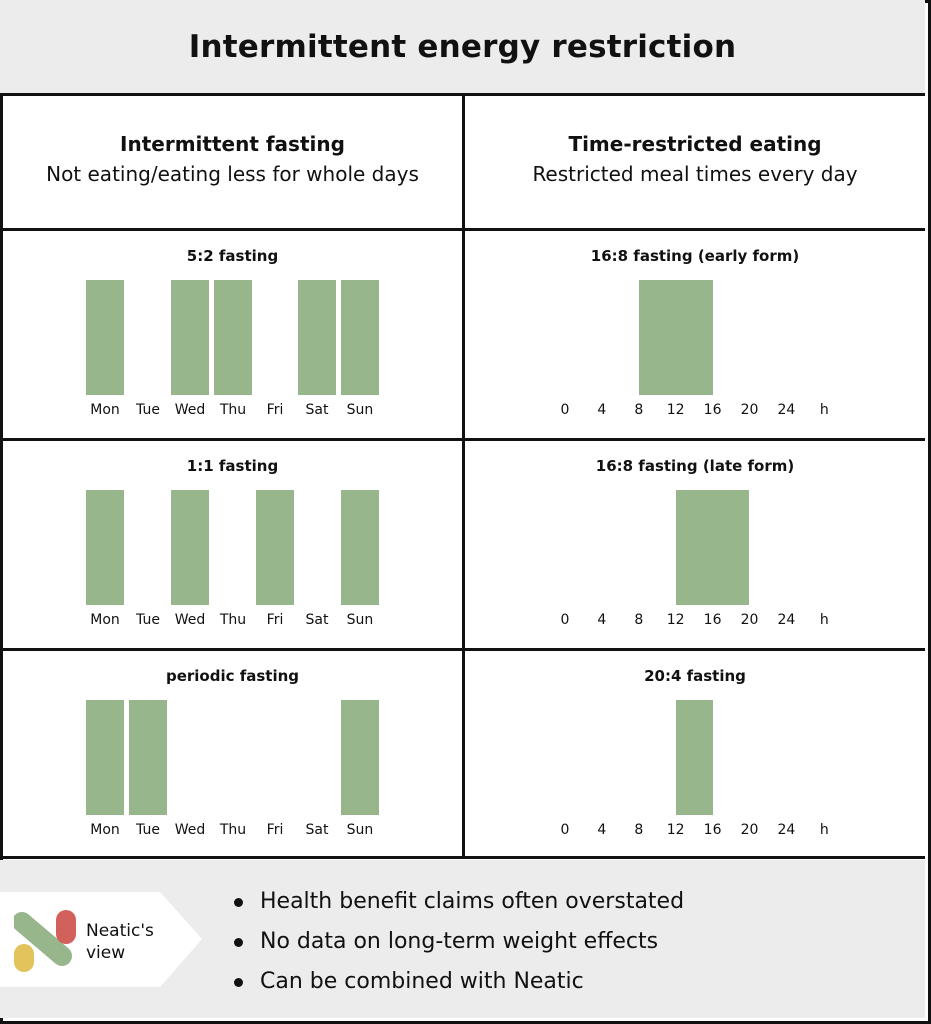 This screenshot has width=931, height=1024. I want to click on bar-fri, so click(275, 547).